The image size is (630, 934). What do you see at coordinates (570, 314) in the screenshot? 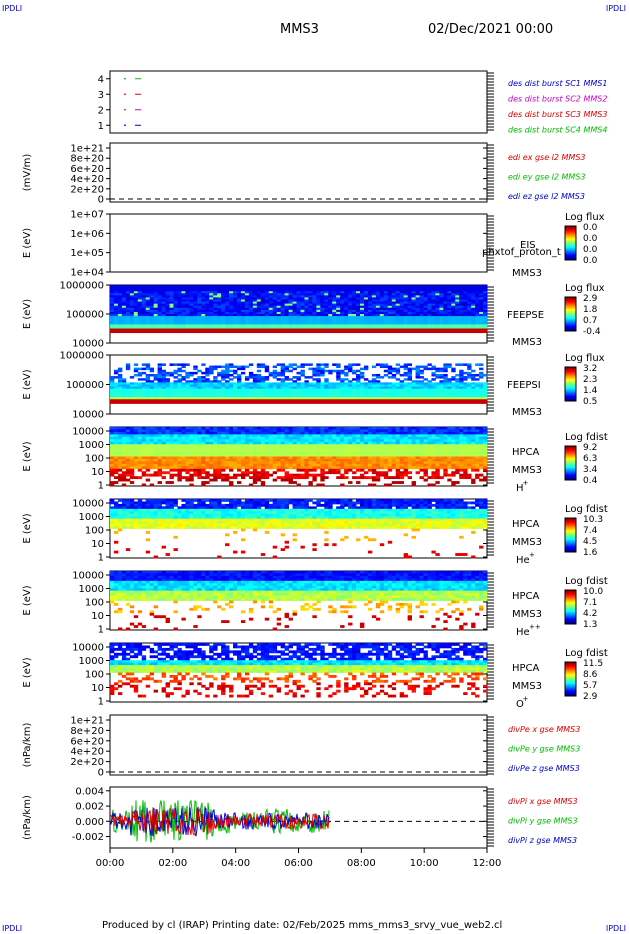
I see `colorbar` at bounding box center [570, 314].